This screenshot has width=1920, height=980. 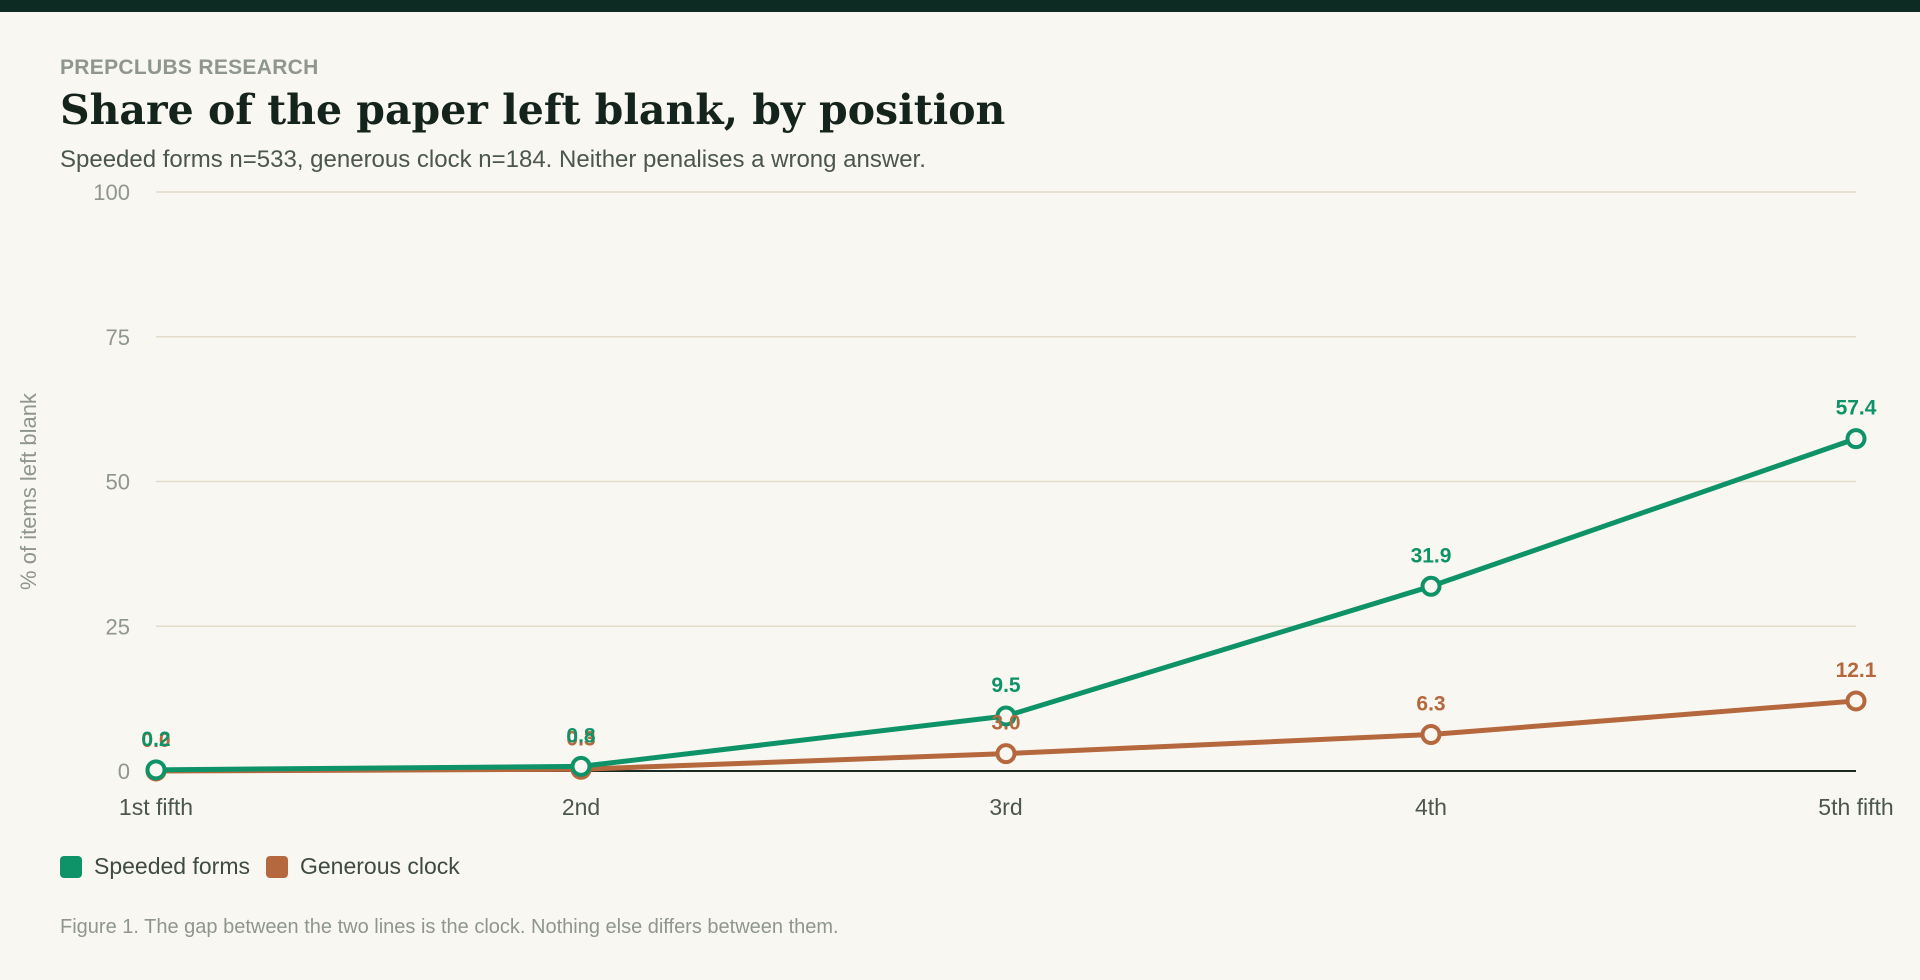 I want to click on legend-label: Speeded forms, so click(x=172, y=866).